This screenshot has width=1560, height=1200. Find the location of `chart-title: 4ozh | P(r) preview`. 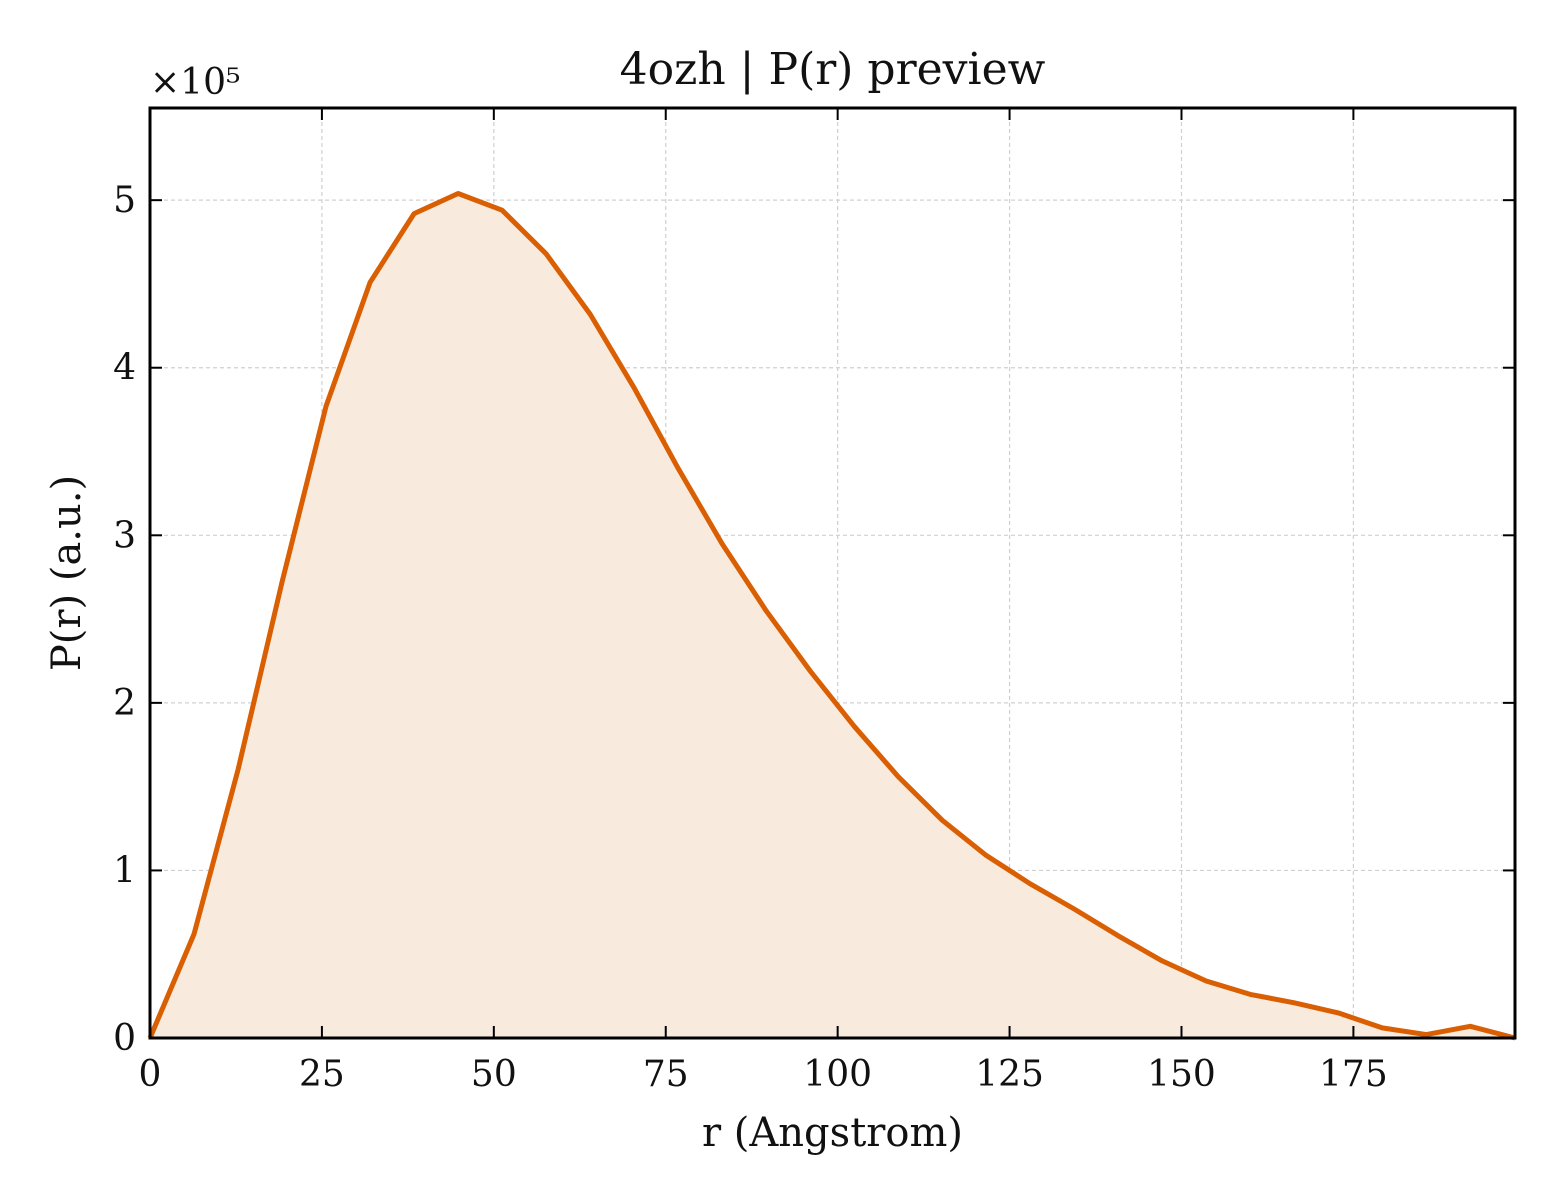

chart-title: 4ozh | P(r) preview is located at coordinates (833, 69).